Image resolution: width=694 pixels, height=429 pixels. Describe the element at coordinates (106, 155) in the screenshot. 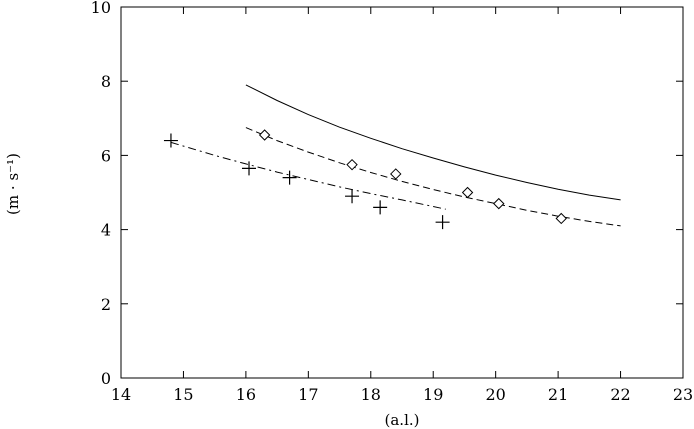

I see `y-tick-label: 6` at that location.